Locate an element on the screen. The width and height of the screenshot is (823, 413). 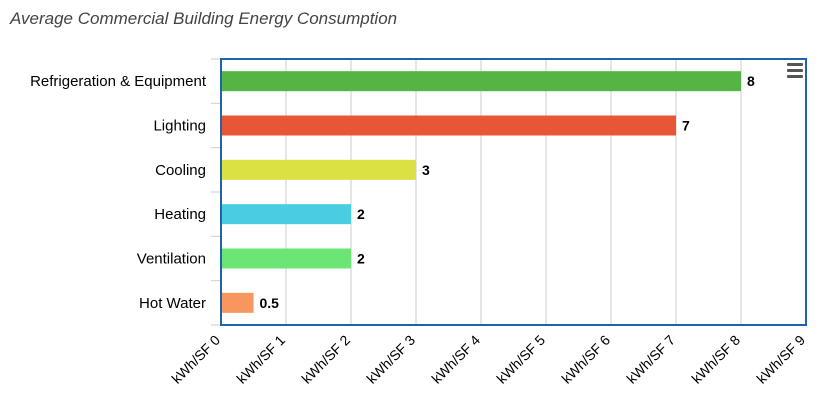
category-label: Hot Water is located at coordinates (172, 303).